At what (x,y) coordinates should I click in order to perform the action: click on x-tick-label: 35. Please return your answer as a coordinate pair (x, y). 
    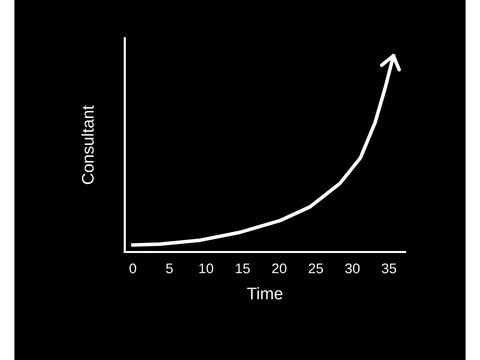
    Looking at the image, I should click on (389, 268).